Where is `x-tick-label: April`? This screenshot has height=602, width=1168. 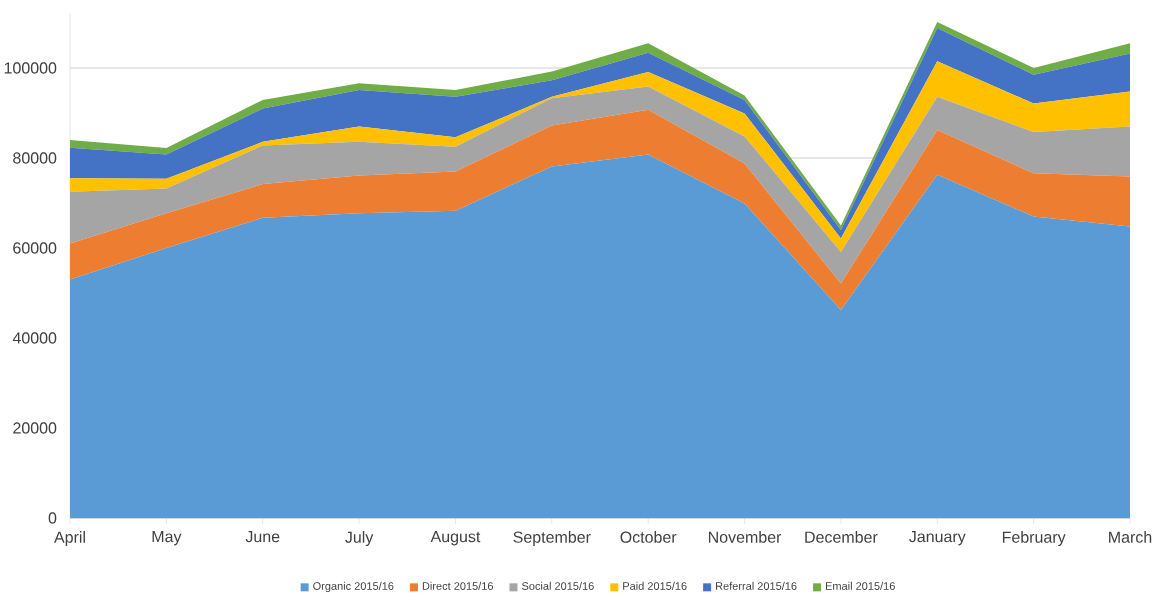
x-tick-label: April is located at coordinates (69, 538).